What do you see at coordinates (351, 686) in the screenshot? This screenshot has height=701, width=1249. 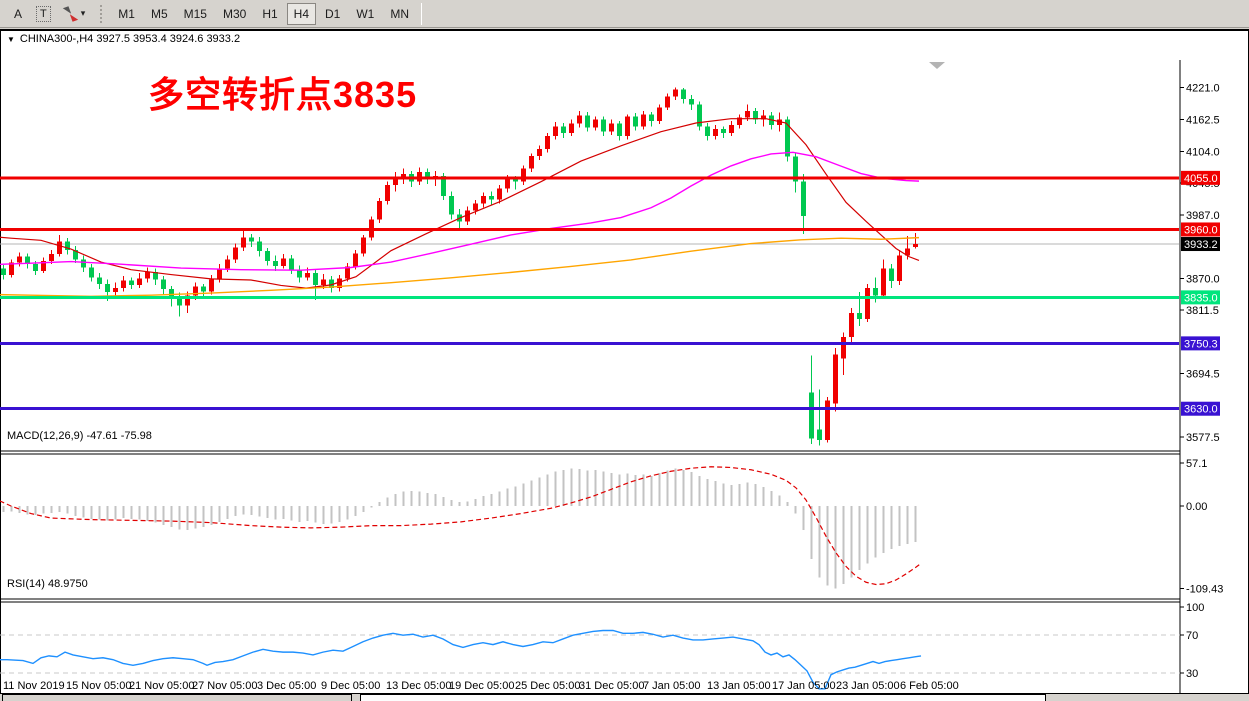 I see `x-axis-label: 9 Dec 05:00` at bounding box center [351, 686].